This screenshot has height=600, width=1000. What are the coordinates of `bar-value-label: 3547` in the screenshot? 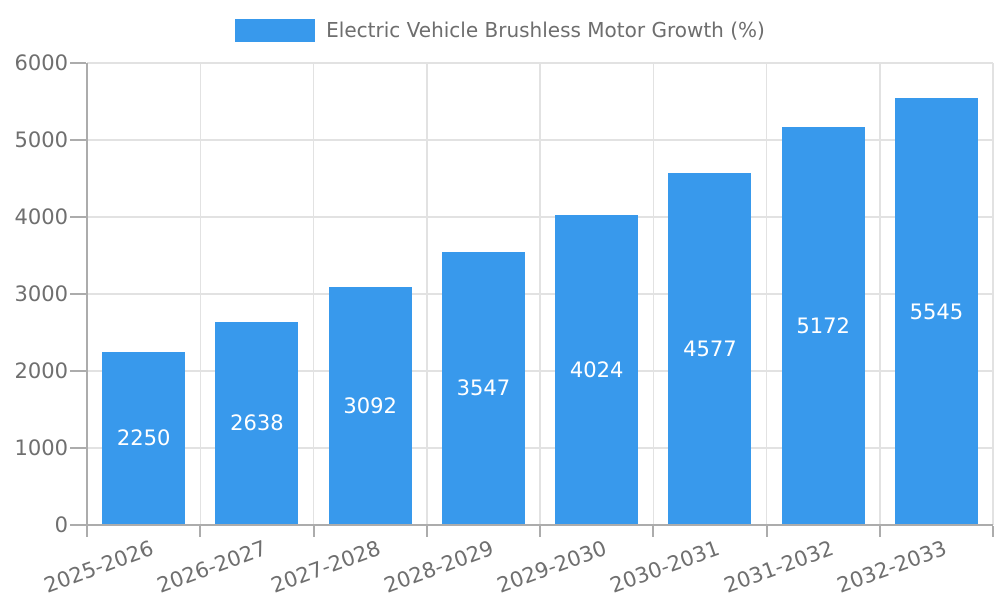 It's located at (483, 388).